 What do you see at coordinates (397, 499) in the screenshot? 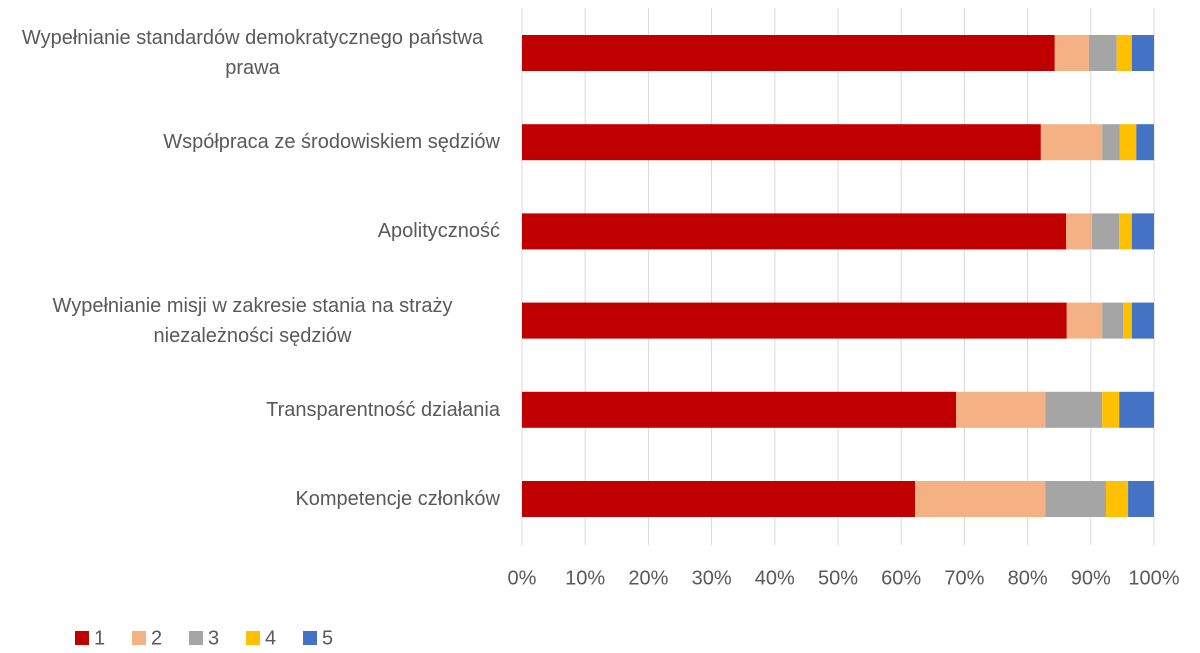
I see `category-label: Kompetencje członków` at bounding box center [397, 499].